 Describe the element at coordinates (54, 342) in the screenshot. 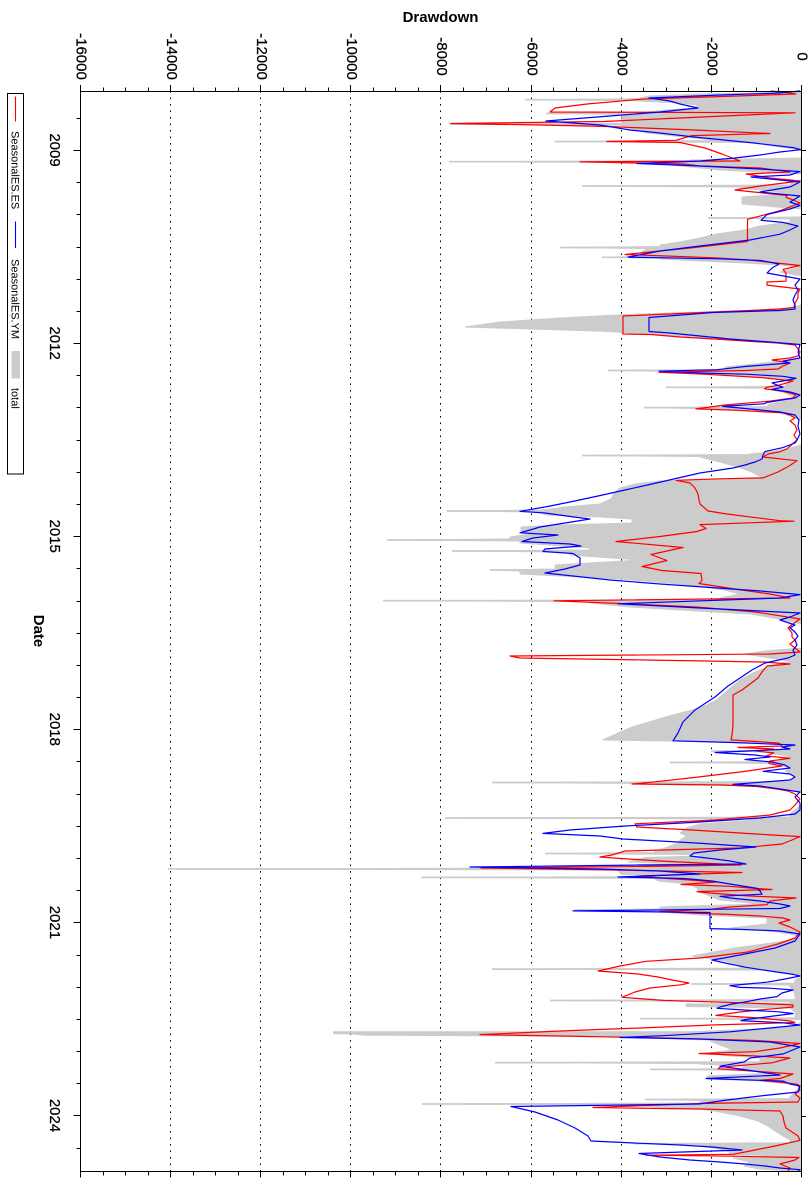

I see `svg-text: 2012` at that location.